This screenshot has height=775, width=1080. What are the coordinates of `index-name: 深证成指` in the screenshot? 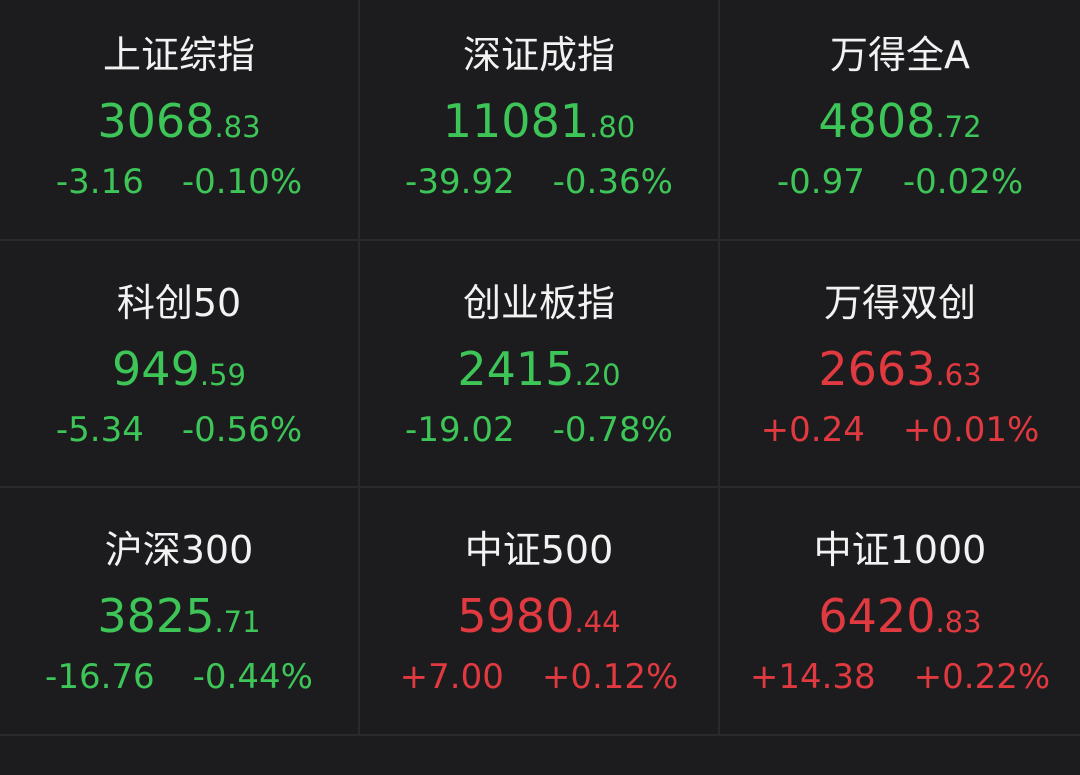 It's located at (538, 55).